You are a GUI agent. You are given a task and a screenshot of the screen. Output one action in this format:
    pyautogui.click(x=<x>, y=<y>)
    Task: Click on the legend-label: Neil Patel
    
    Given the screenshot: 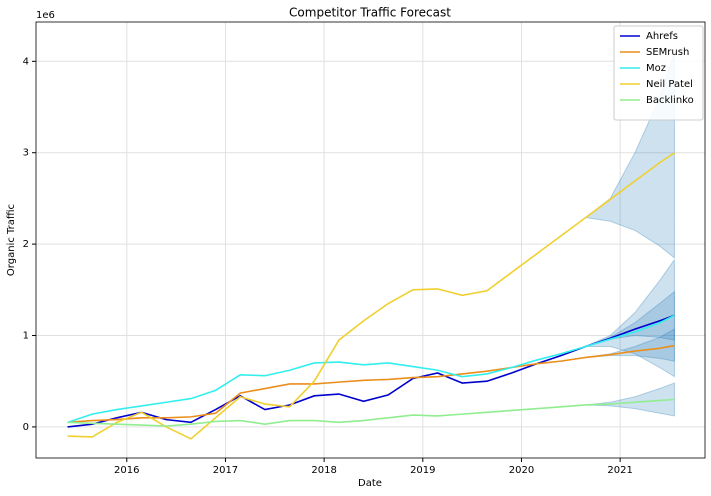 What is the action you would take?
    pyautogui.click(x=669, y=84)
    